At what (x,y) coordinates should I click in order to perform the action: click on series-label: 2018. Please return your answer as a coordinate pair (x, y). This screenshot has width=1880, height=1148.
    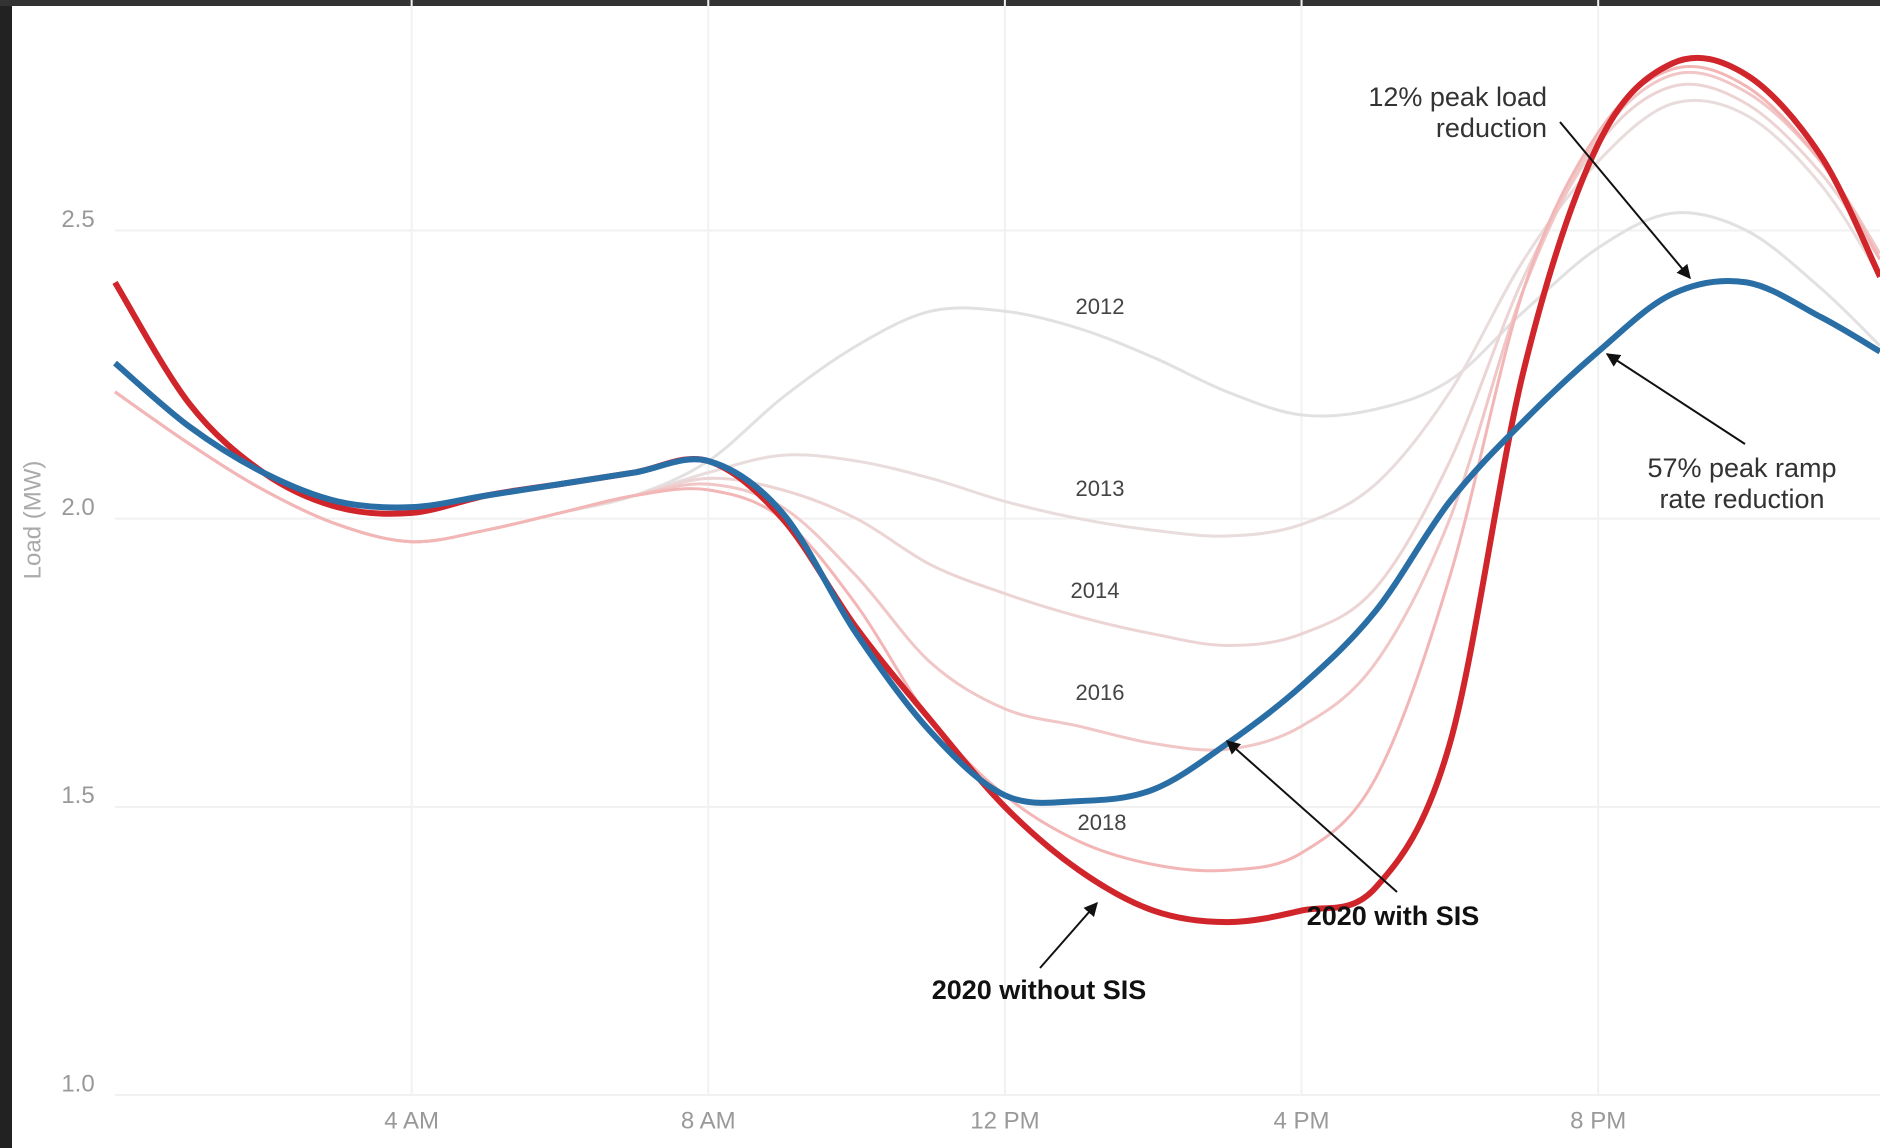
    Looking at the image, I should click on (1102, 822).